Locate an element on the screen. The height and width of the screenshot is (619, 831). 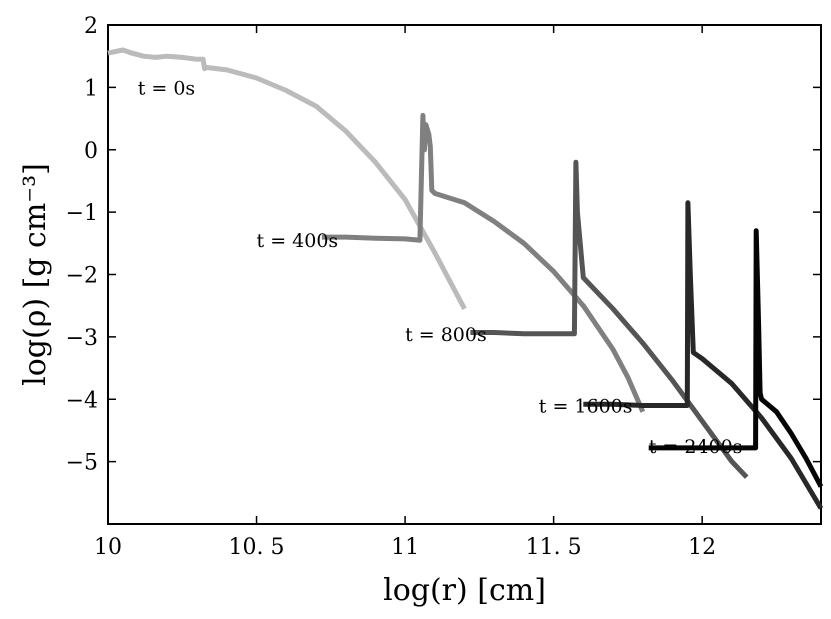
y-tick-label: −2 is located at coordinates (82, 276).